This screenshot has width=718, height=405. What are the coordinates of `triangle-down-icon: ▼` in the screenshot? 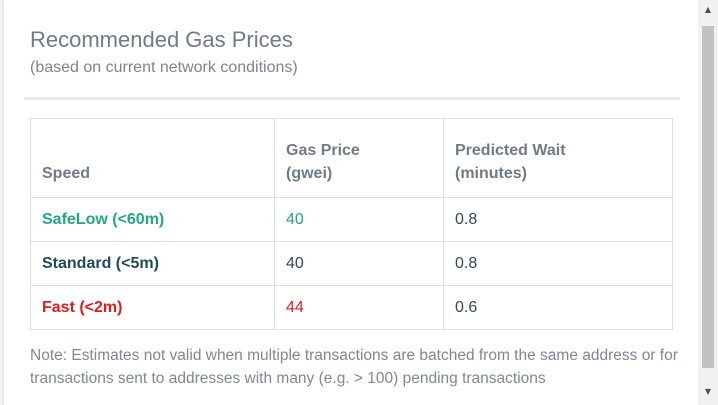 It's located at (708, 391).